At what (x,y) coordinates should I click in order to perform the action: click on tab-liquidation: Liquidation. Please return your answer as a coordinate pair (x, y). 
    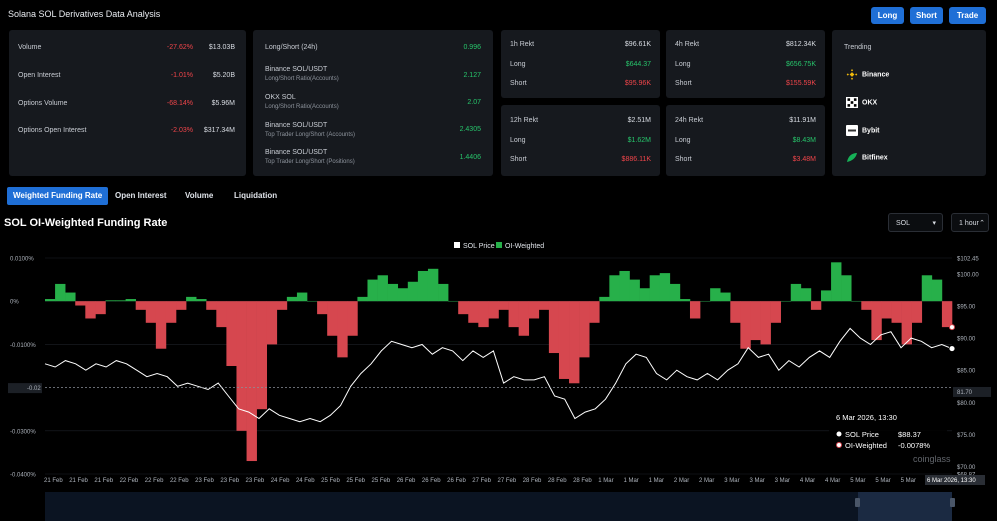
    Looking at the image, I should click on (256, 195).